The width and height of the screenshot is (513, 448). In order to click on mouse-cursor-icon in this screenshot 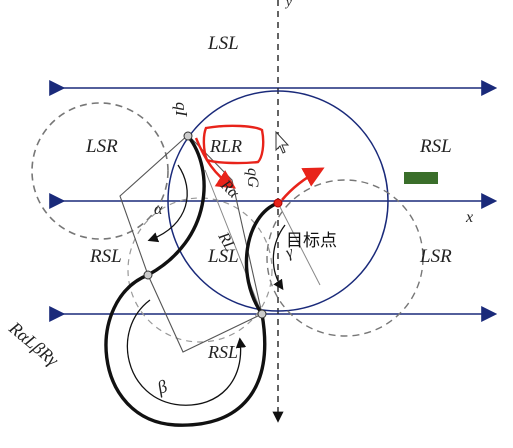, I will do `click(282, 142)`.